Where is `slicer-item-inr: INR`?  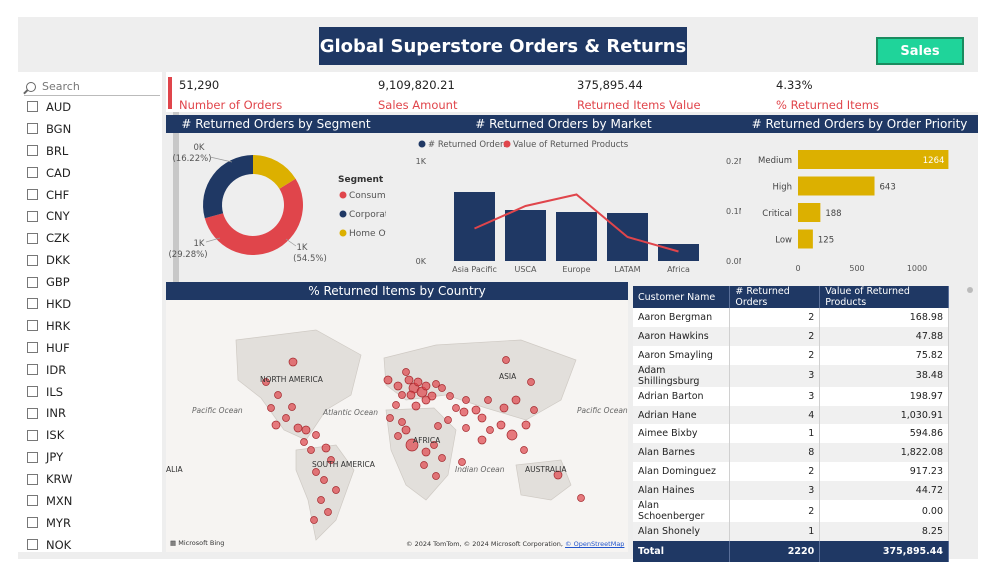 slicer-item-inr: INR is located at coordinates (49, 413).